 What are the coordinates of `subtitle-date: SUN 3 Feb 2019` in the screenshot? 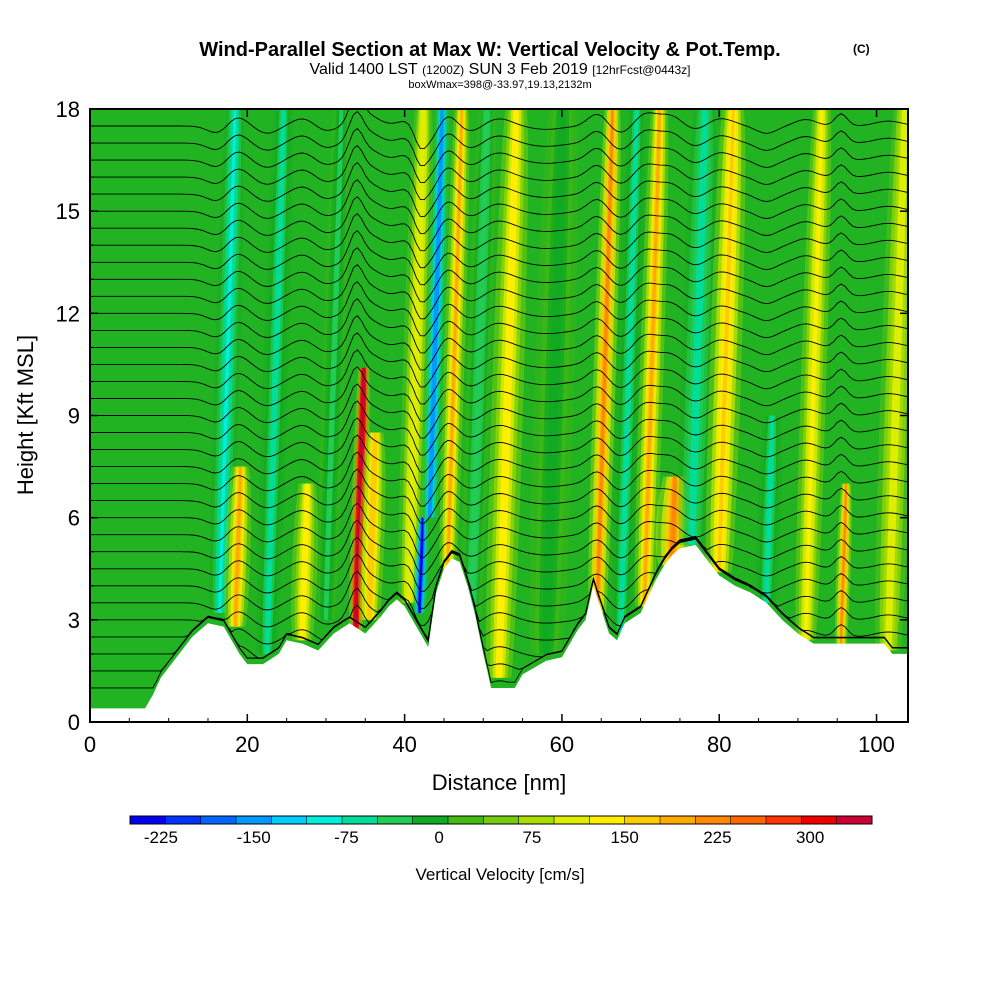 It's located at (528, 69).